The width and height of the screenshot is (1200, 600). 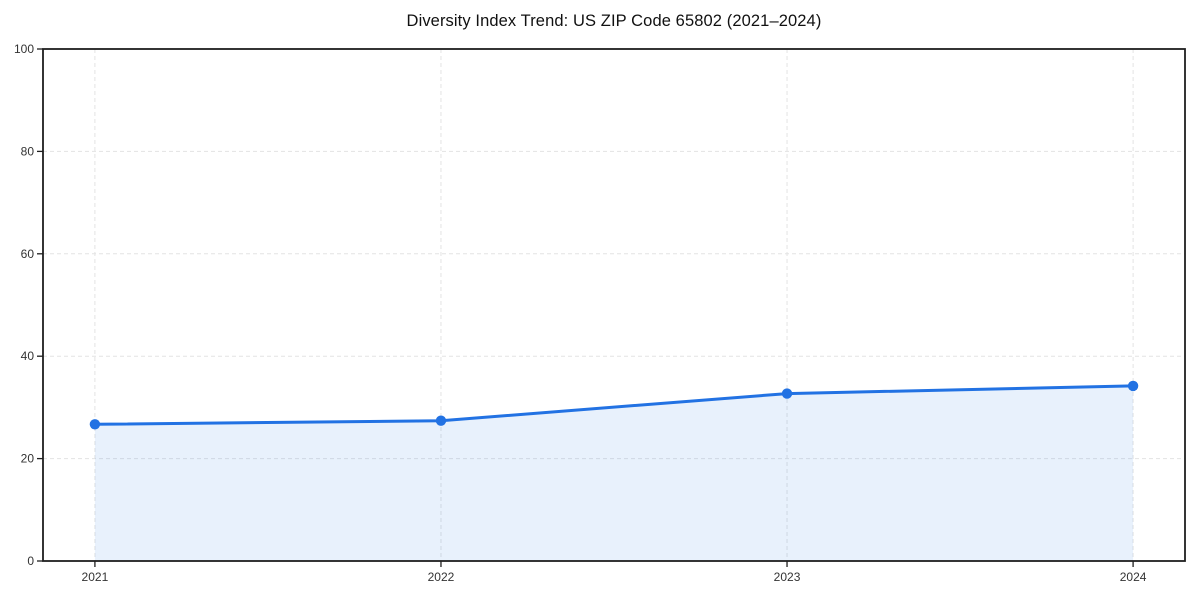 I want to click on trend-line, so click(x=614, y=405).